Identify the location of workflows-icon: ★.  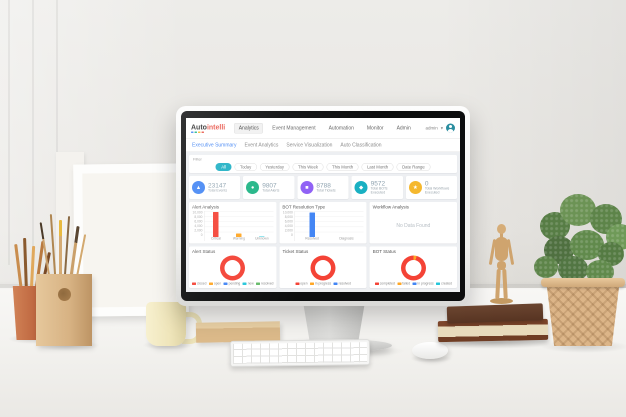
(415, 187).